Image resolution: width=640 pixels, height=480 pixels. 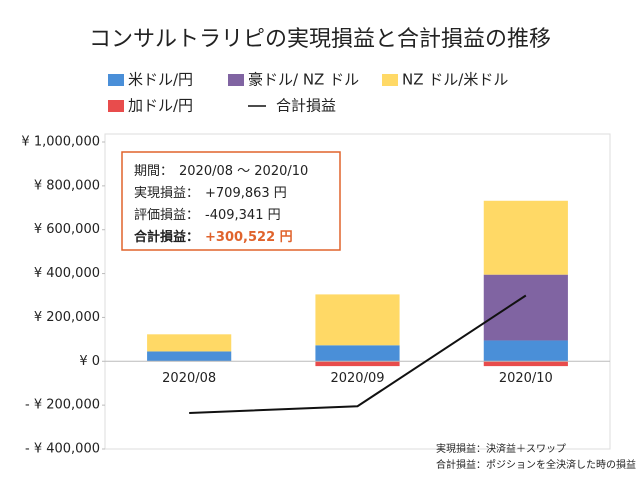 What do you see at coordinates (455, 80) in the screenshot?
I see `legend-label: NZ ドル/米ドル` at bounding box center [455, 80].